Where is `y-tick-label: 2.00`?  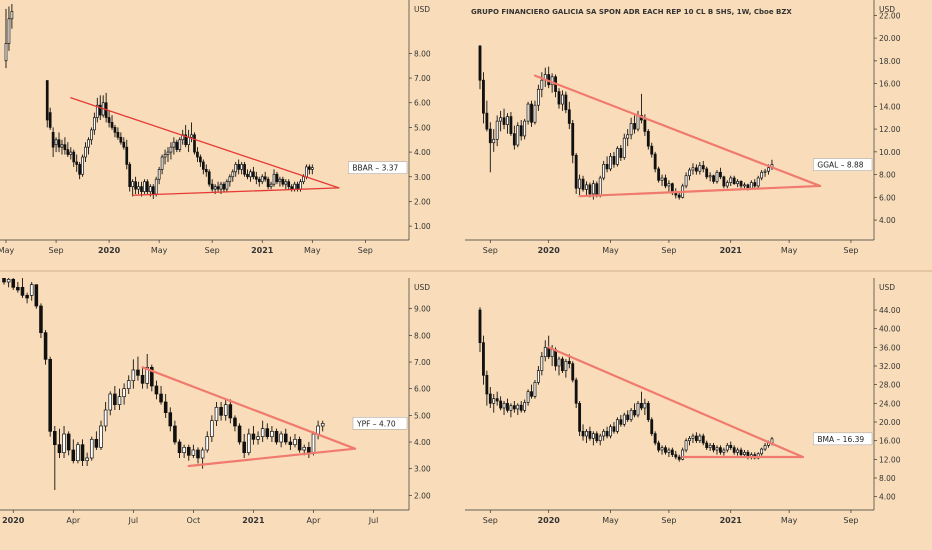
y-tick-label: 2.00 is located at coordinates (422, 201).